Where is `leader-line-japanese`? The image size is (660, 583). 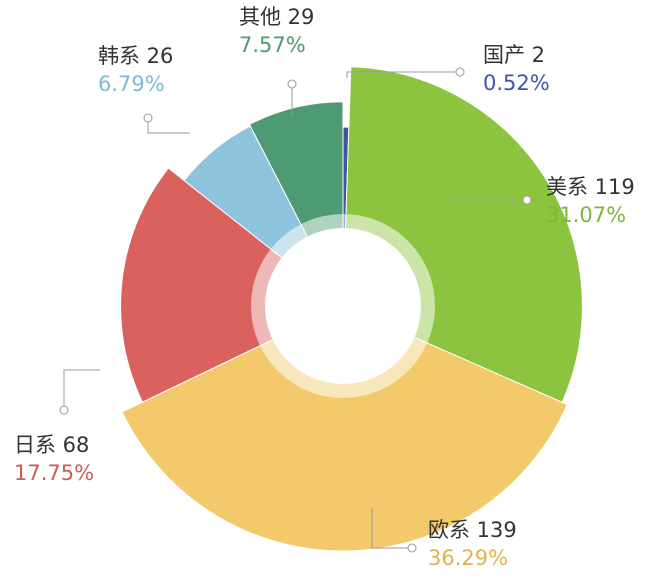 leader-line-japanese is located at coordinates (81, 389).